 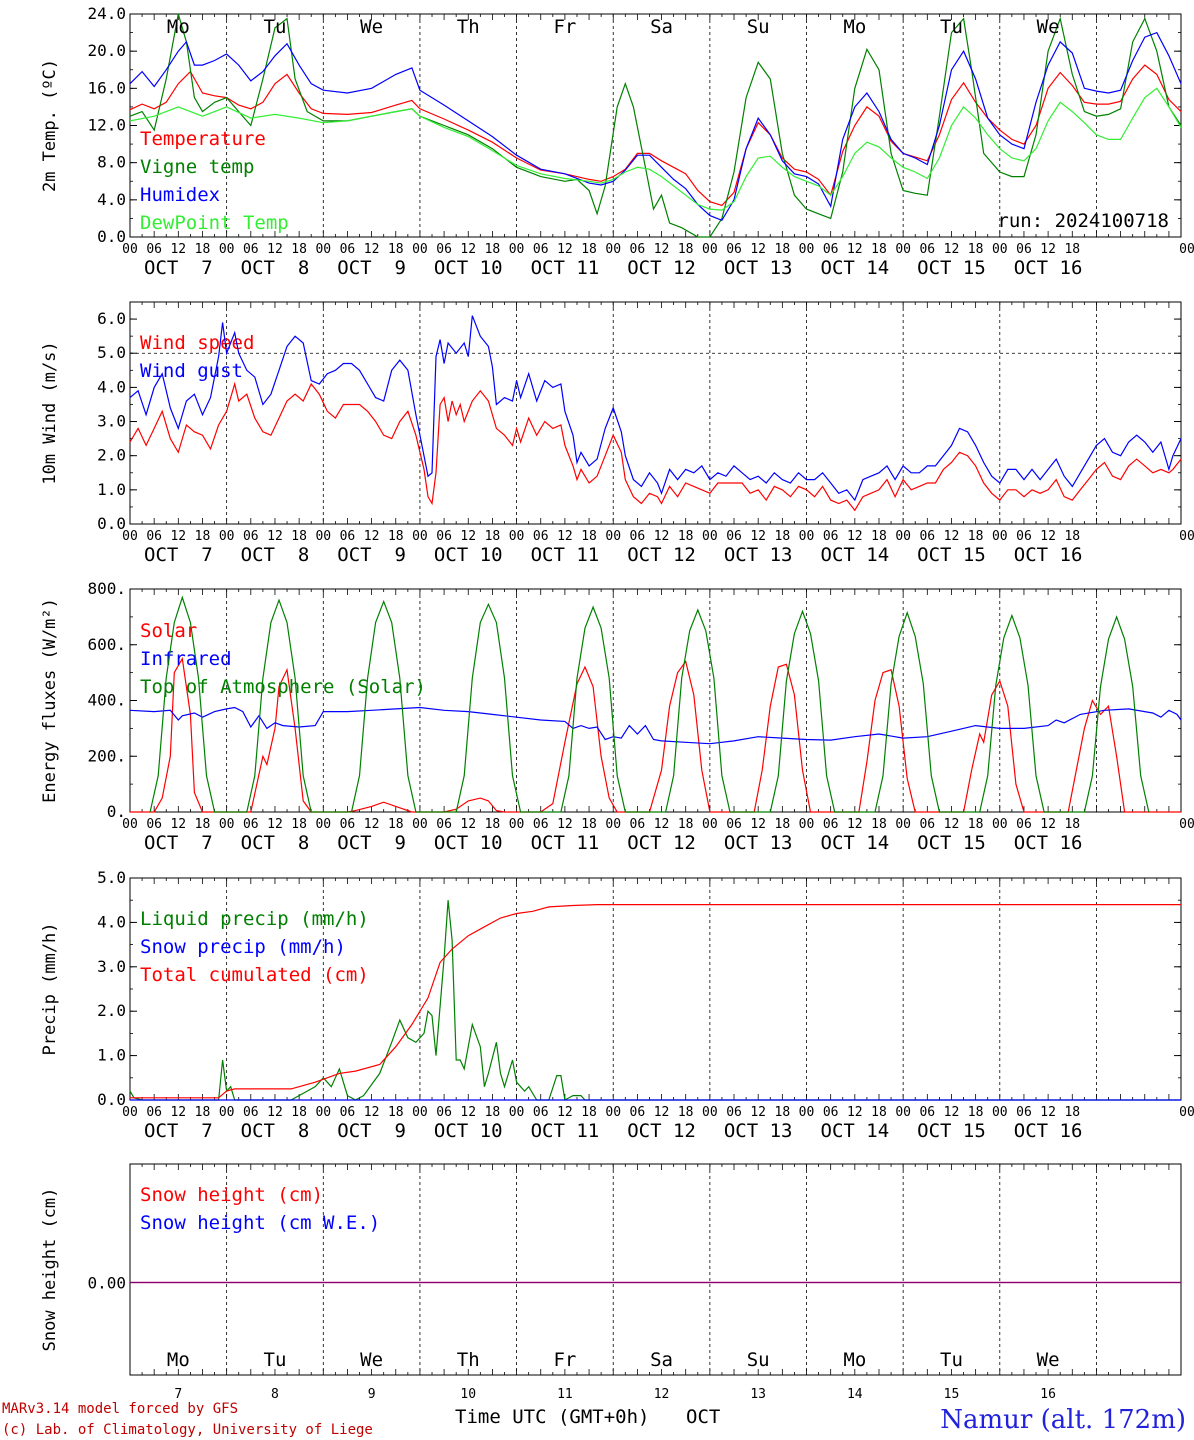 What do you see at coordinates (564, 1360) in the screenshot?
I see `day-name-label: Fr` at bounding box center [564, 1360].